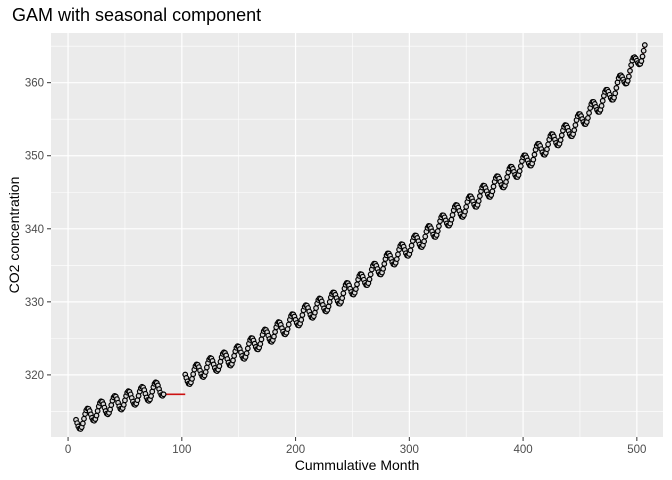 The height and width of the screenshot is (480, 672). What do you see at coordinates (522, 450) in the screenshot?
I see `x-tick-label: 400` at bounding box center [522, 450].